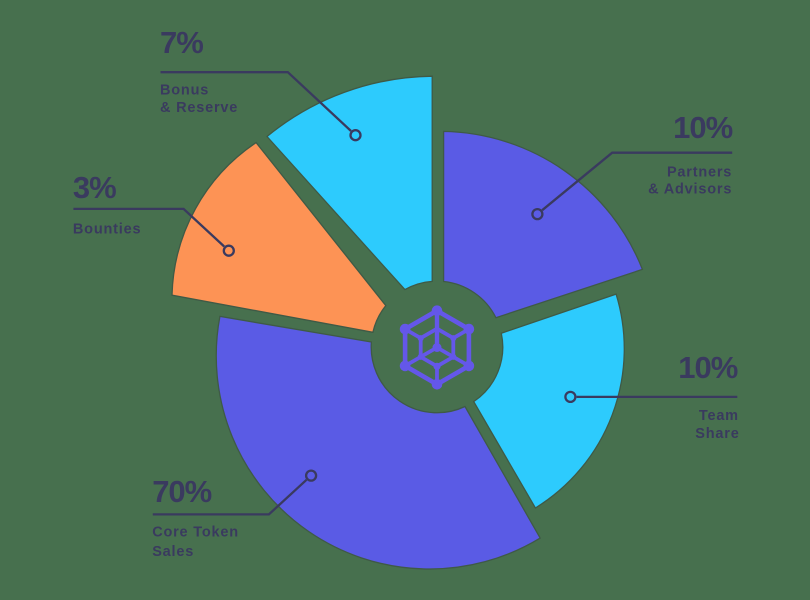  Describe the element at coordinates (199, 108) in the screenshot. I see `svg-text: & Reserve` at that location.